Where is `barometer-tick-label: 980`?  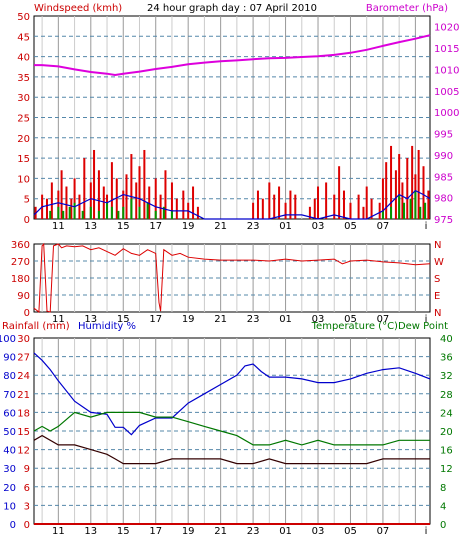
barometer-tick-label: 980 is located at coordinates (443, 199).